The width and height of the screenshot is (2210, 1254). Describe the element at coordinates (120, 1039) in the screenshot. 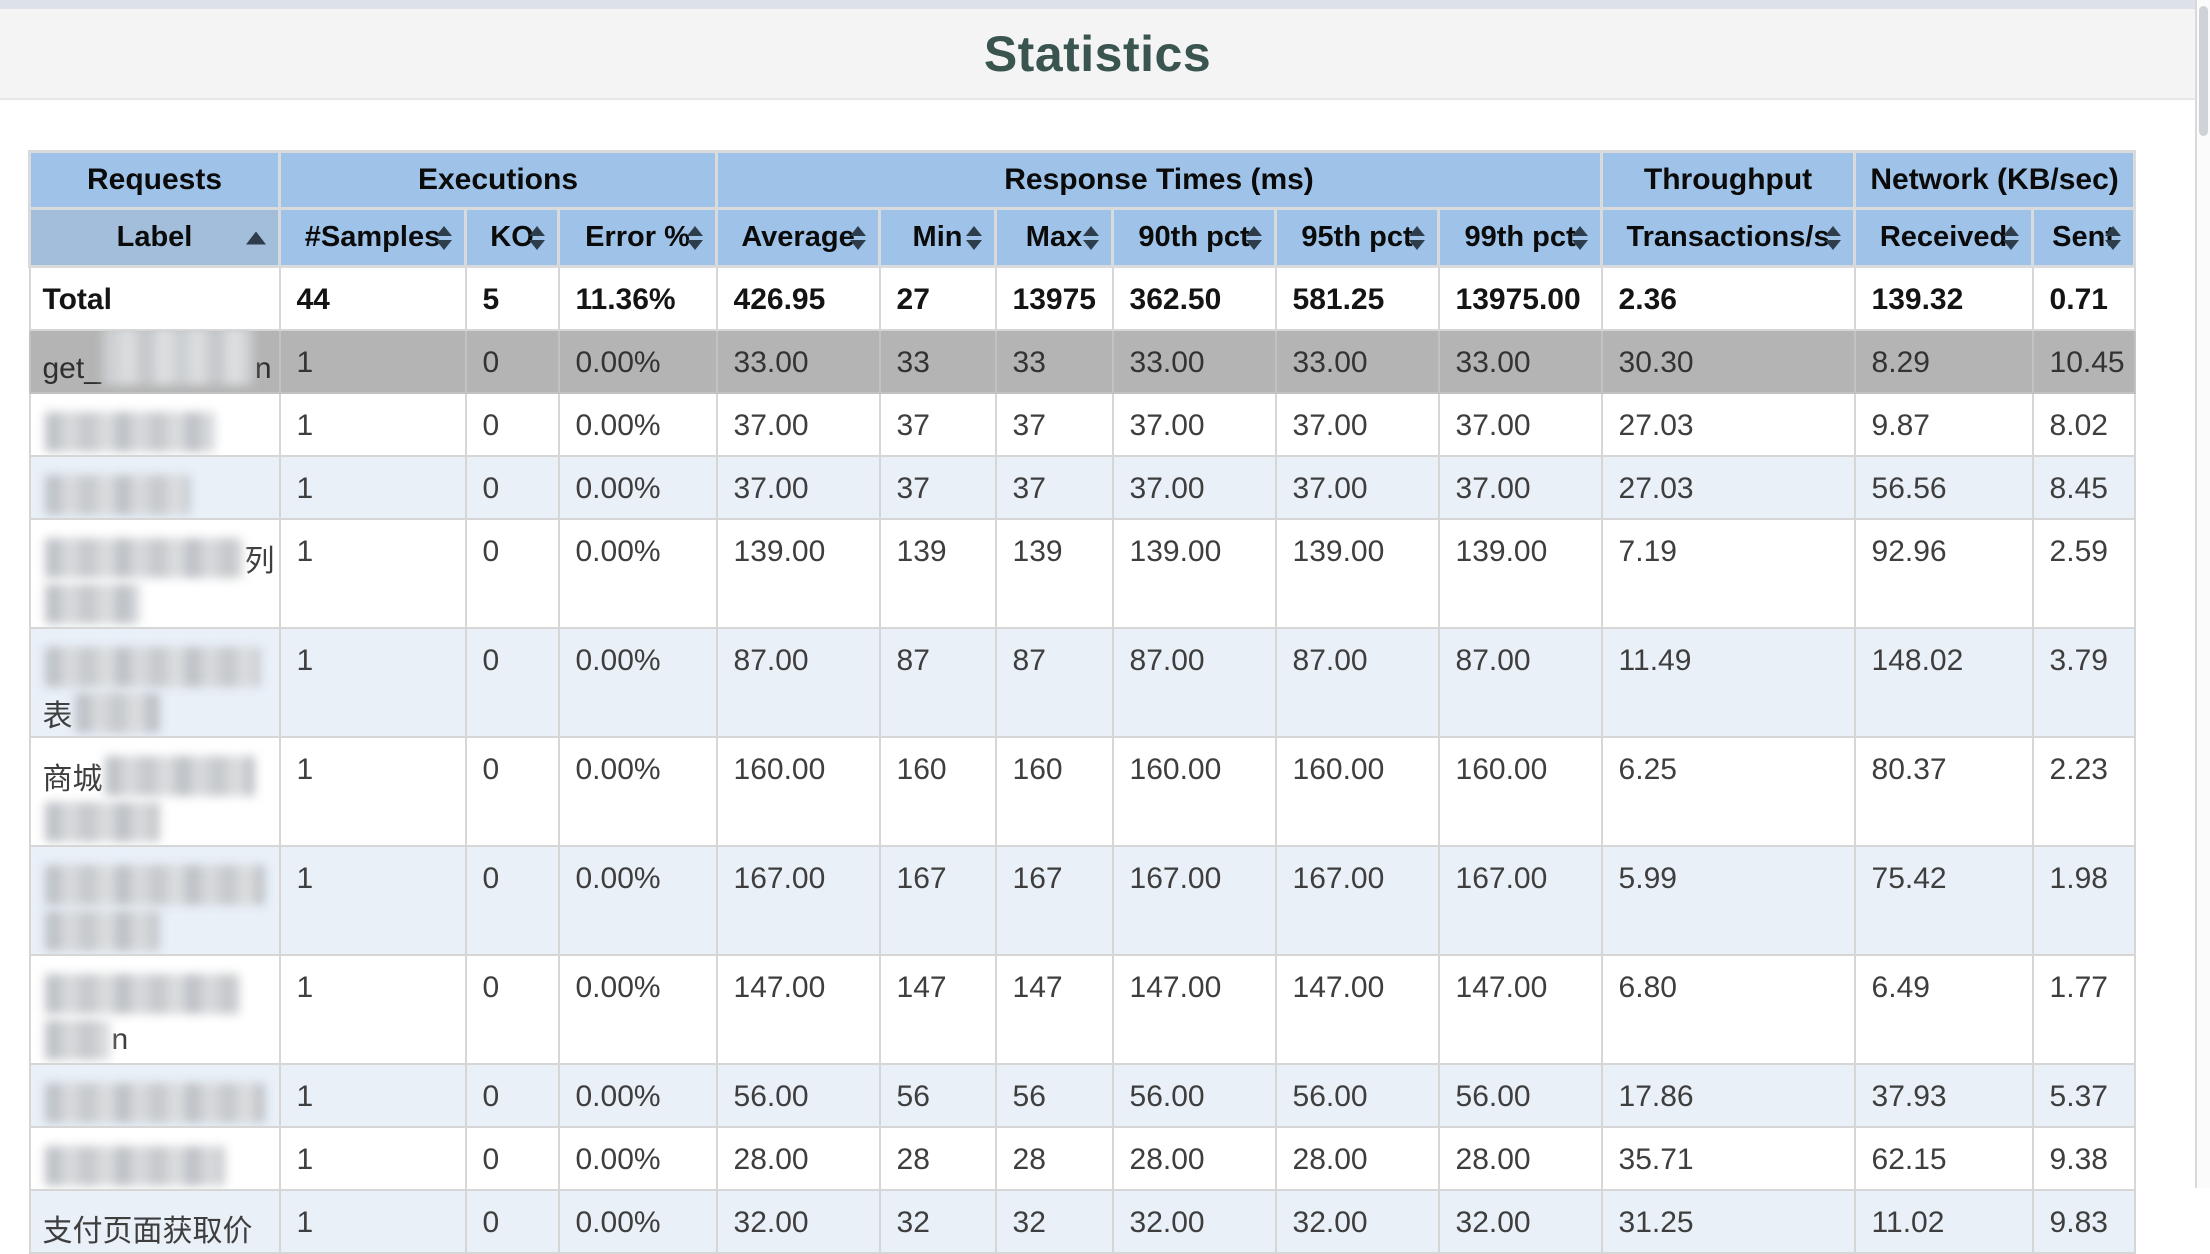

I see `row-label-fragment: n` at that location.